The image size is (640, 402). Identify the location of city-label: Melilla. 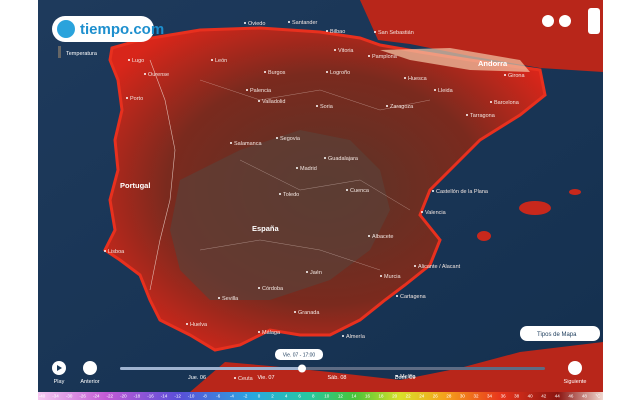
(408, 377).